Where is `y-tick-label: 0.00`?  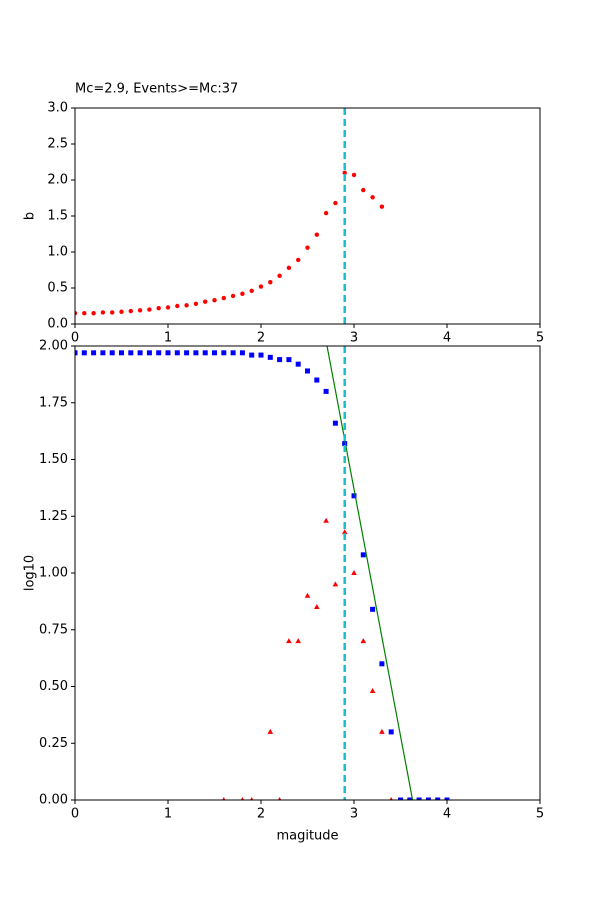 y-tick-label: 0.00 is located at coordinates (53, 800).